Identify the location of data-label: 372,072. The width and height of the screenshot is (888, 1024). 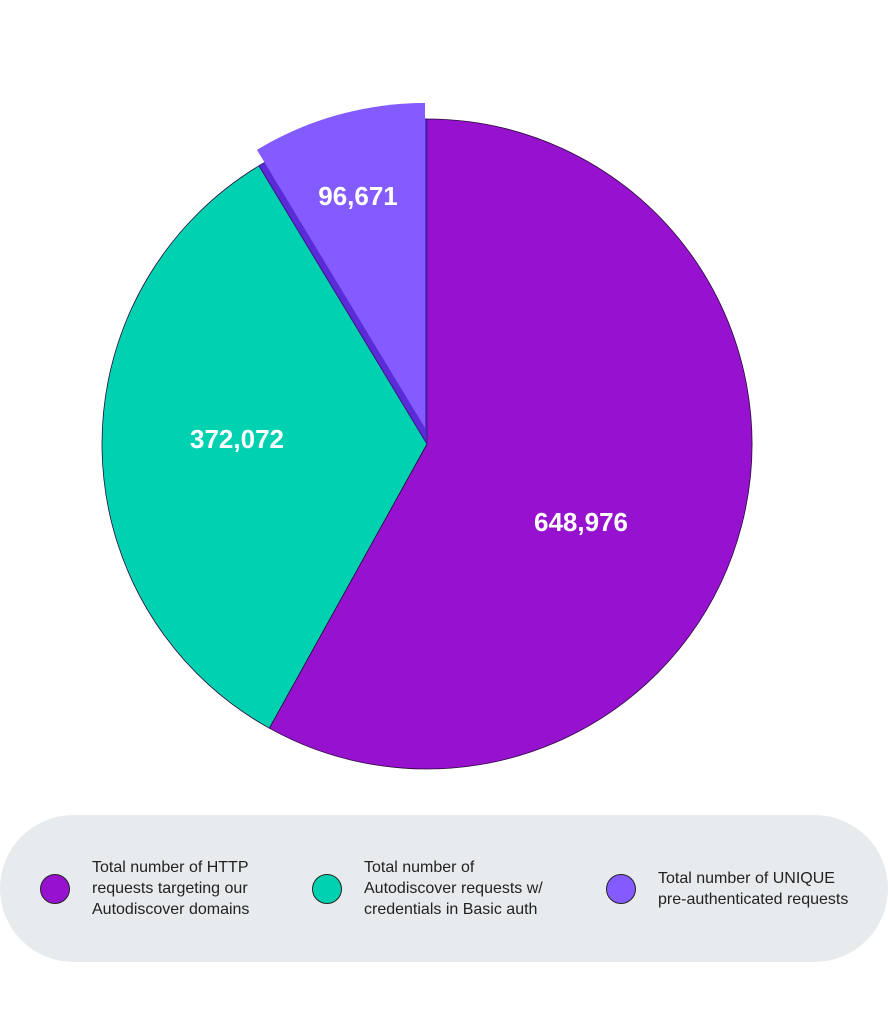
(237, 439).